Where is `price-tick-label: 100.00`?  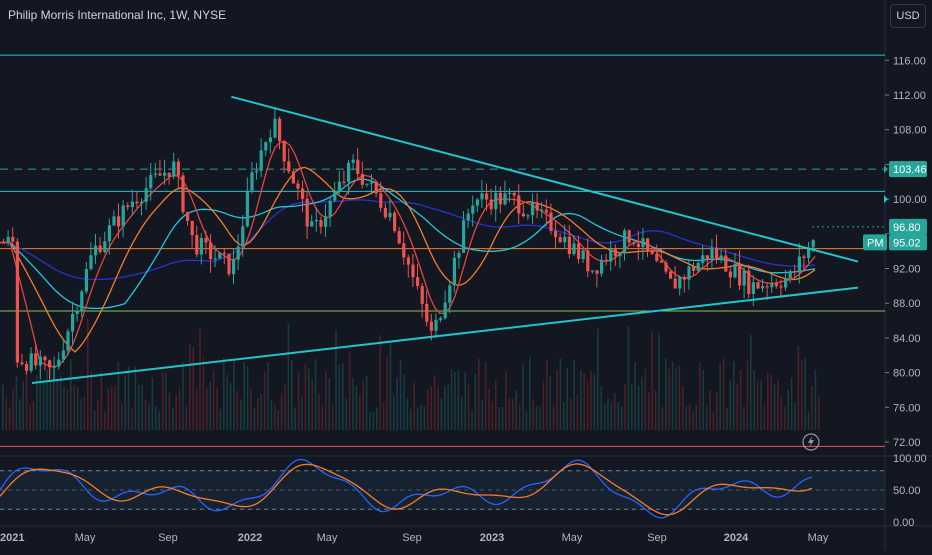
price-tick-label: 100.00 is located at coordinates (910, 200).